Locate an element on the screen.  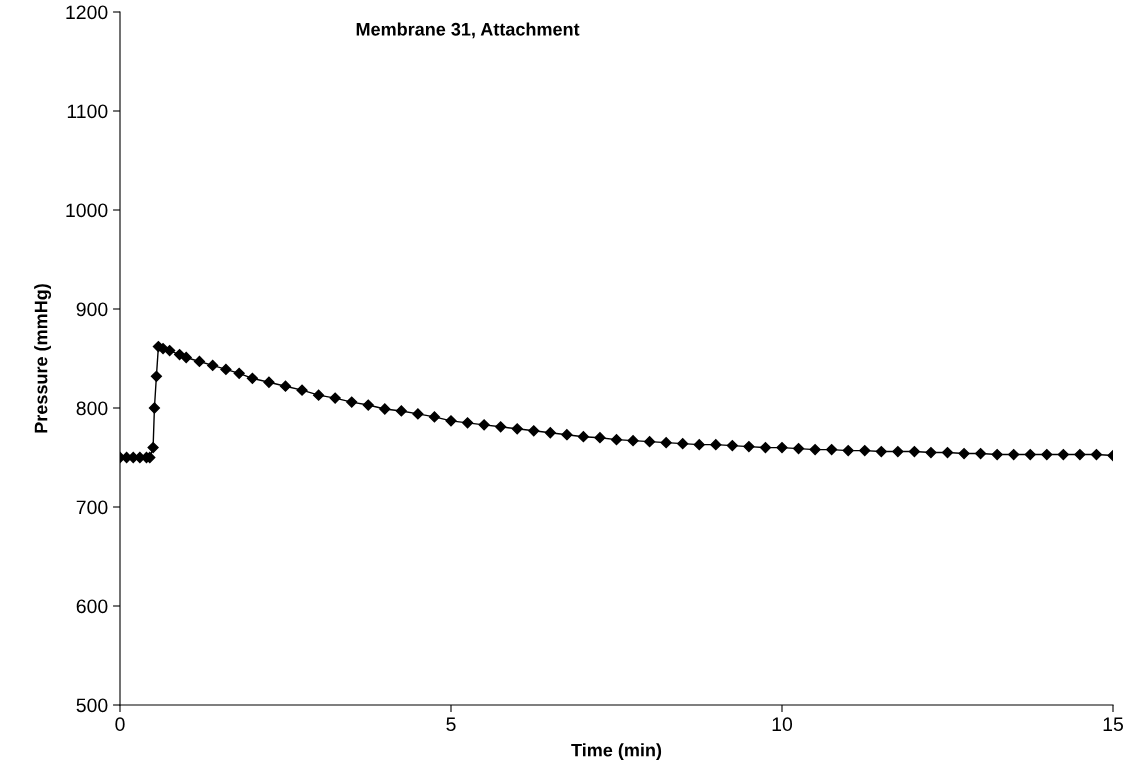
text: Membrane 31, Attachment is located at coordinates (468, 30).